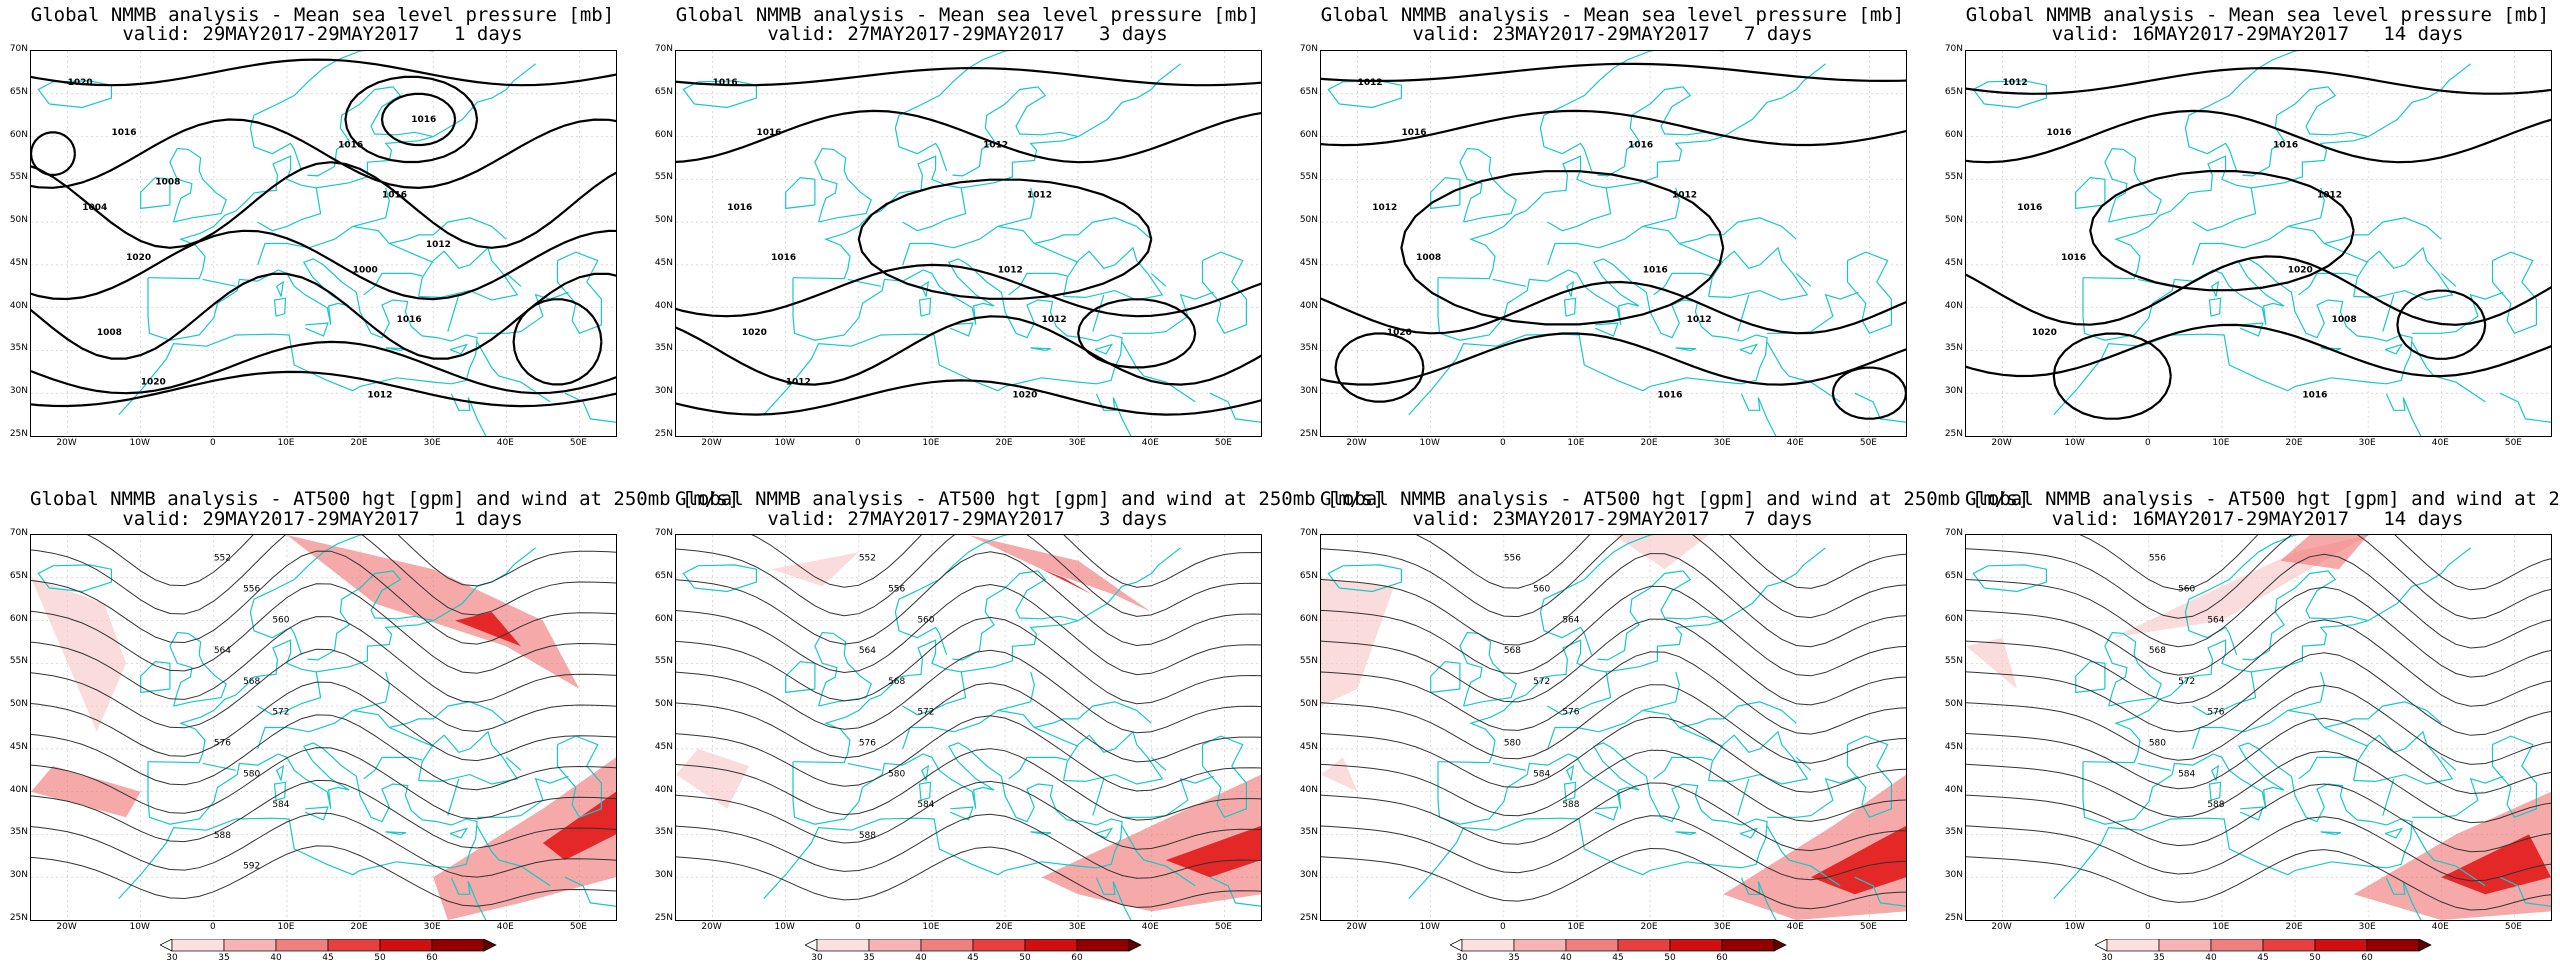 The height and width of the screenshot is (963, 2560). Describe the element at coordinates (1512, 559) in the screenshot. I see `height-label: 556` at that location.